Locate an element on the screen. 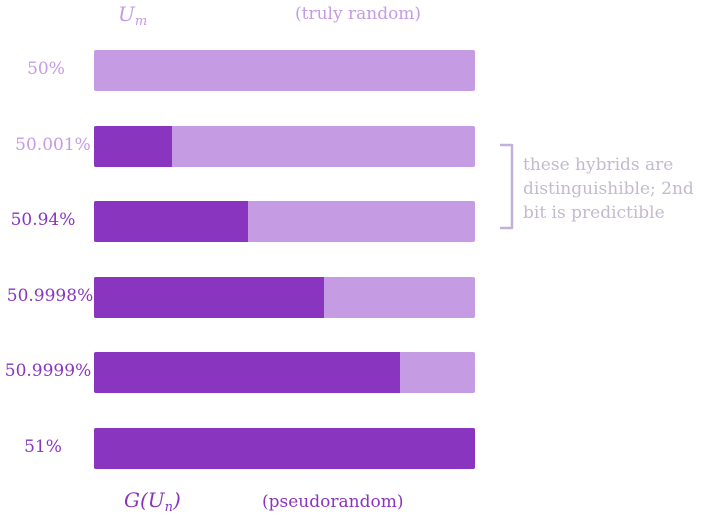  annotation-line-1: these hybrids are is located at coordinates (598, 165).